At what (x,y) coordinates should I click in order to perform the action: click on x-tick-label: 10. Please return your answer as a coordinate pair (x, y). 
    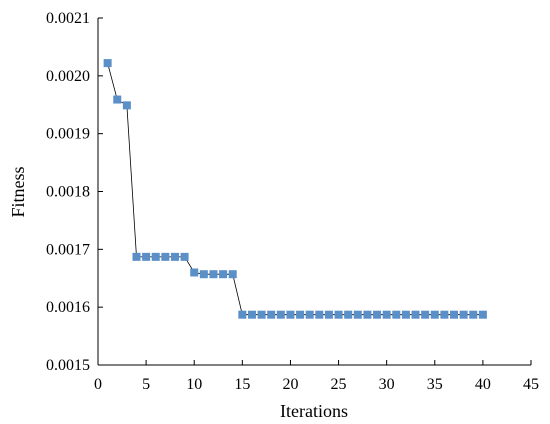
    Looking at the image, I should click on (194, 384).